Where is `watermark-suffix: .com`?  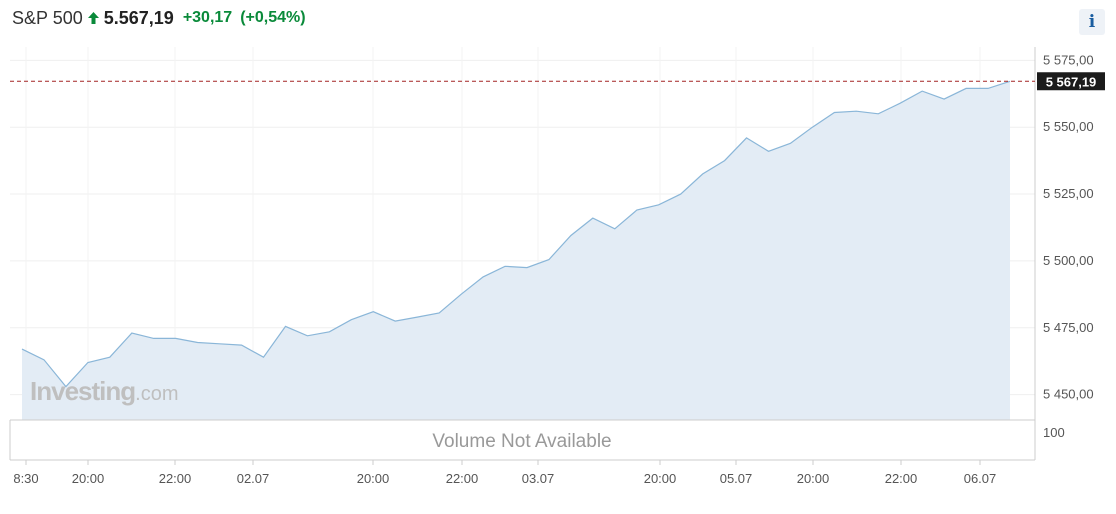
watermark-suffix: .com is located at coordinates (156, 394).